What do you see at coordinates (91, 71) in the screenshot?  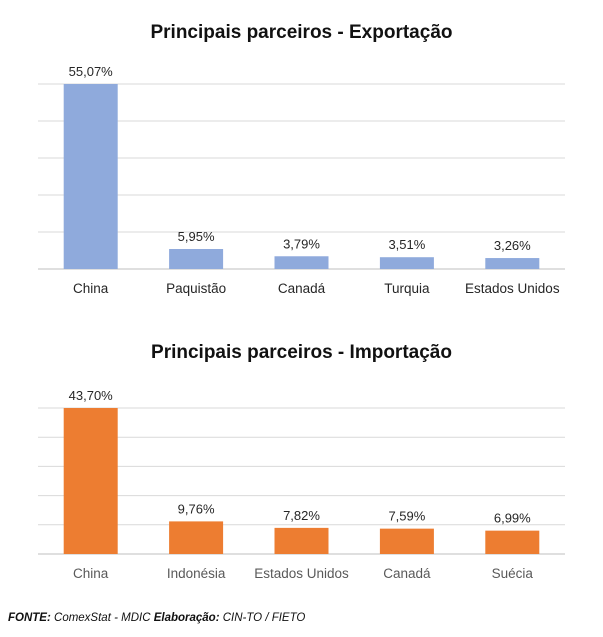 I see `data-label: 55,07%` at bounding box center [91, 71].